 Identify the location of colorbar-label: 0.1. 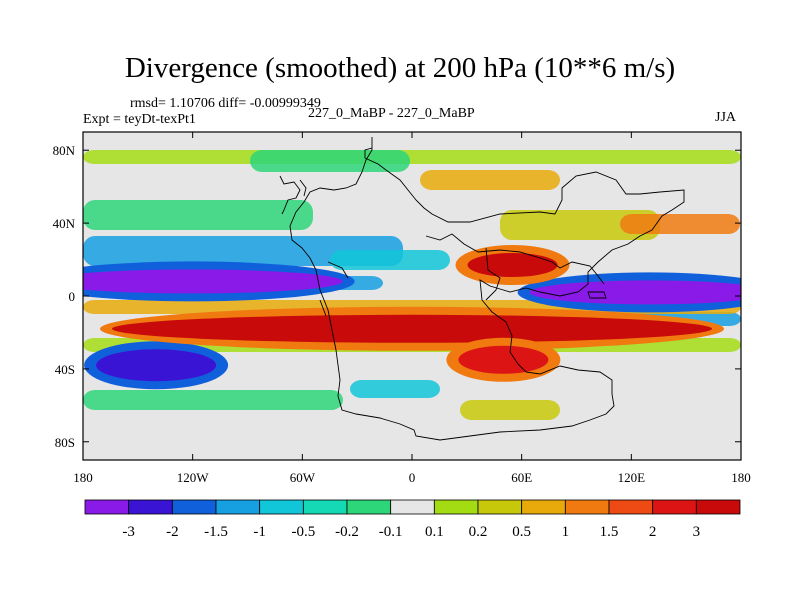
(434, 532).